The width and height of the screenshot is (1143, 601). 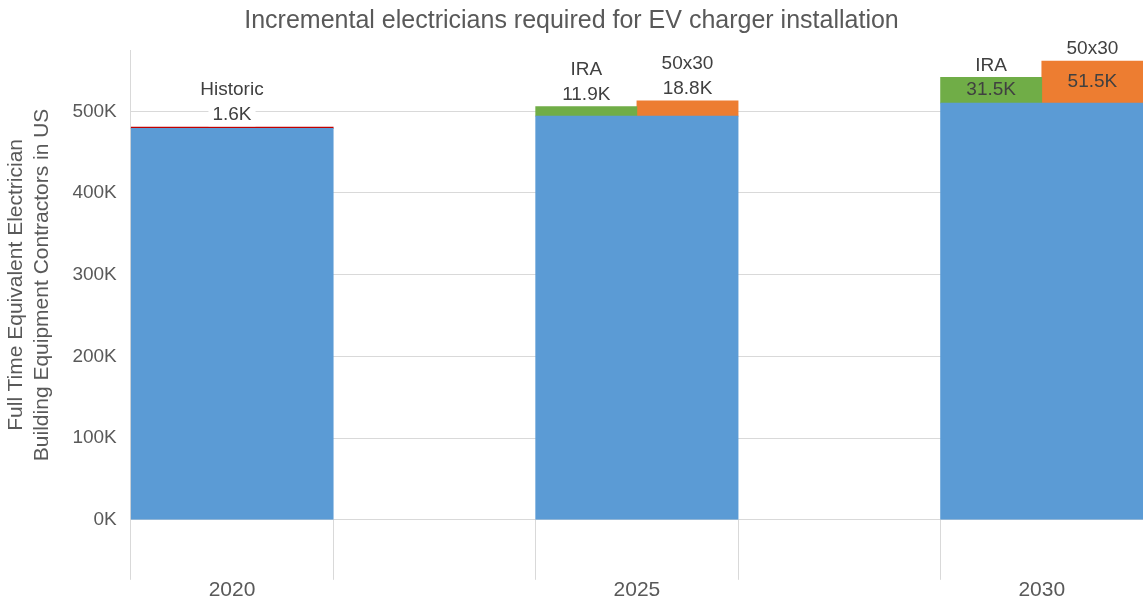 What do you see at coordinates (27, 285) in the screenshot?
I see `y-axis-title: Full Time Equivalent Electrician Building Equipment Contractors in US` at bounding box center [27, 285].